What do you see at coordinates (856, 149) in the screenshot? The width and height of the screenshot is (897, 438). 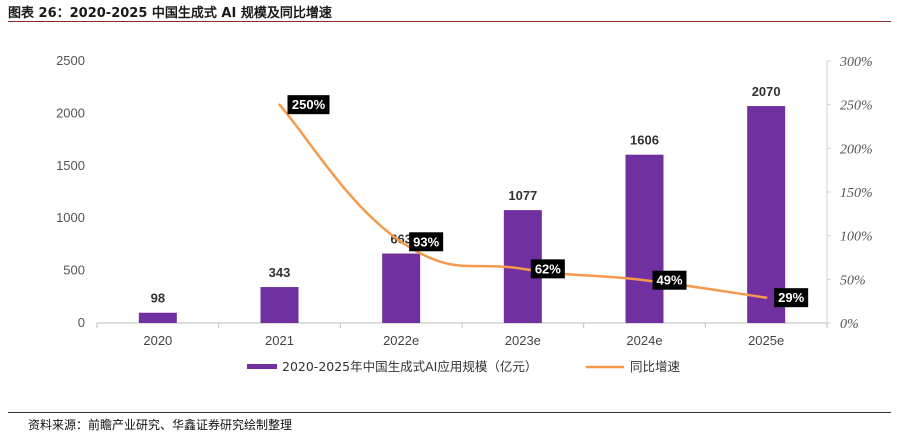 I see `y-right-tick-label: 200%` at bounding box center [856, 149].